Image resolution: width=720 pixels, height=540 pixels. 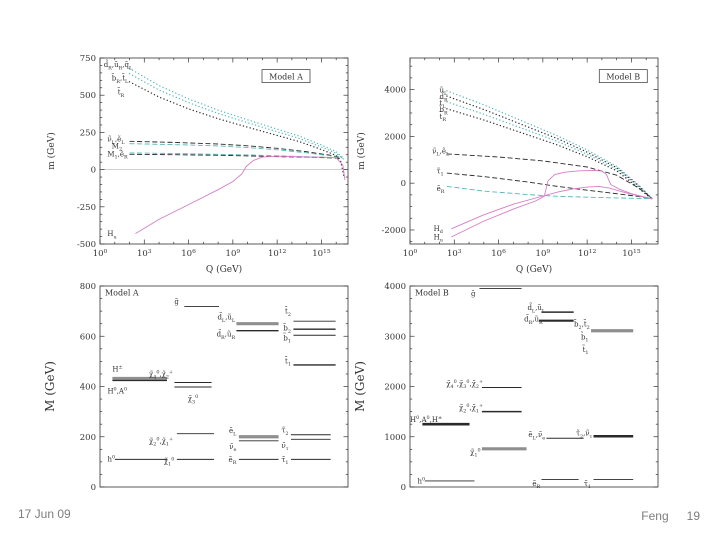 What do you see at coordinates (631, 253) in the screenshot?
I see `x-tick-label: 10¹⁵` at bounding box center [631, 253].